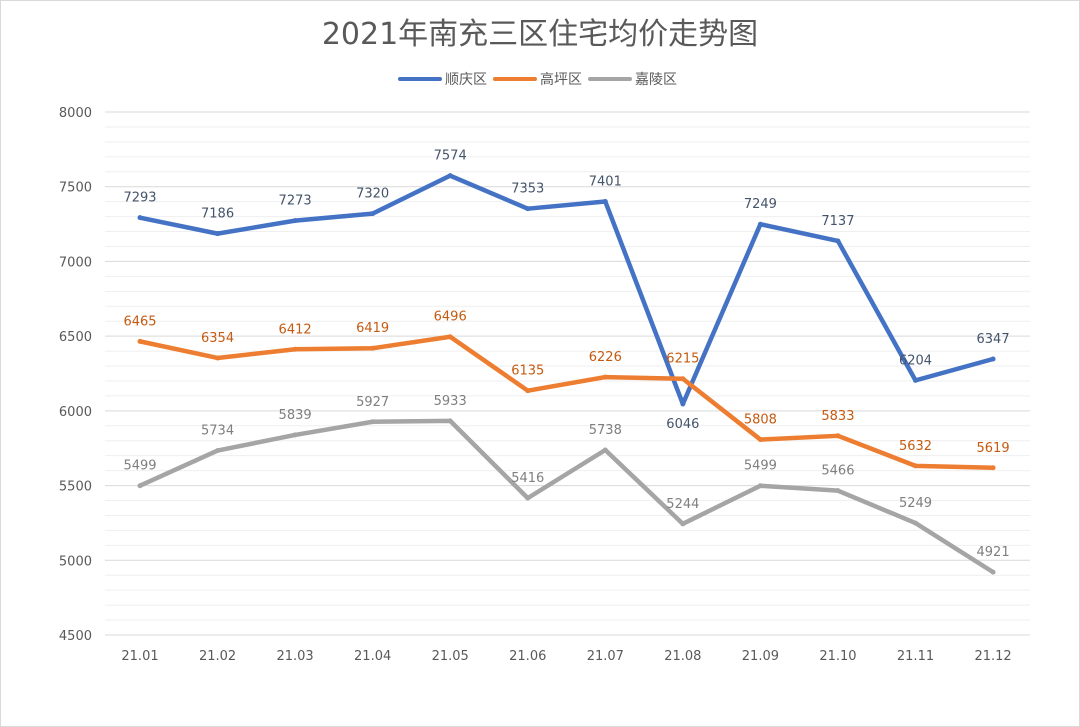  I want to click on data-label: 5244, so click(682, 504).